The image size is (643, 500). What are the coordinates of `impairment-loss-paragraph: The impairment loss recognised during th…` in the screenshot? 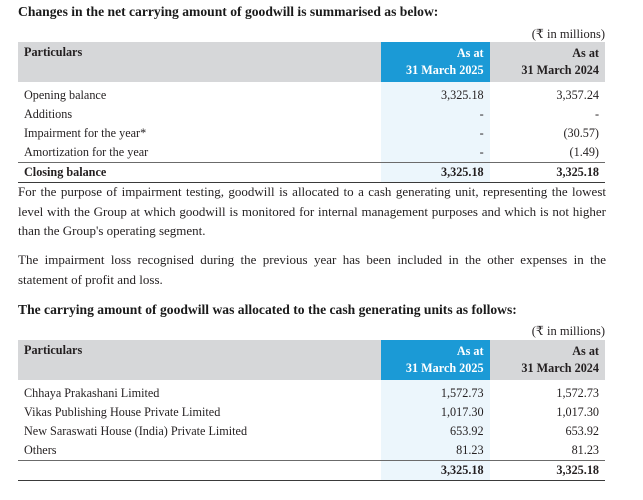 It's located at (312, 269).